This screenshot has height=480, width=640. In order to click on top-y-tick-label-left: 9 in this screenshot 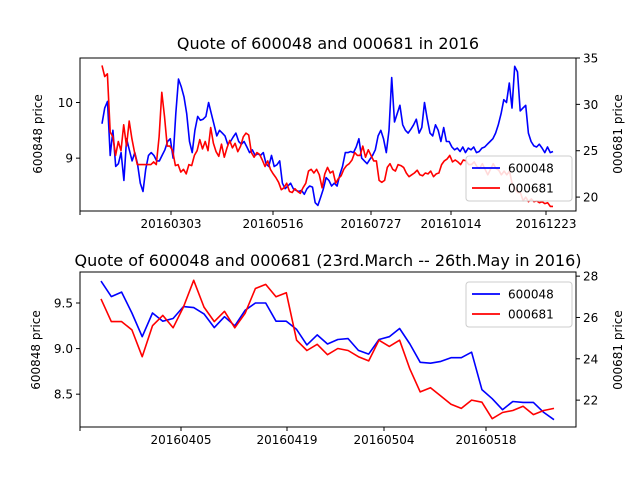, I will do `click(69, 159)`.